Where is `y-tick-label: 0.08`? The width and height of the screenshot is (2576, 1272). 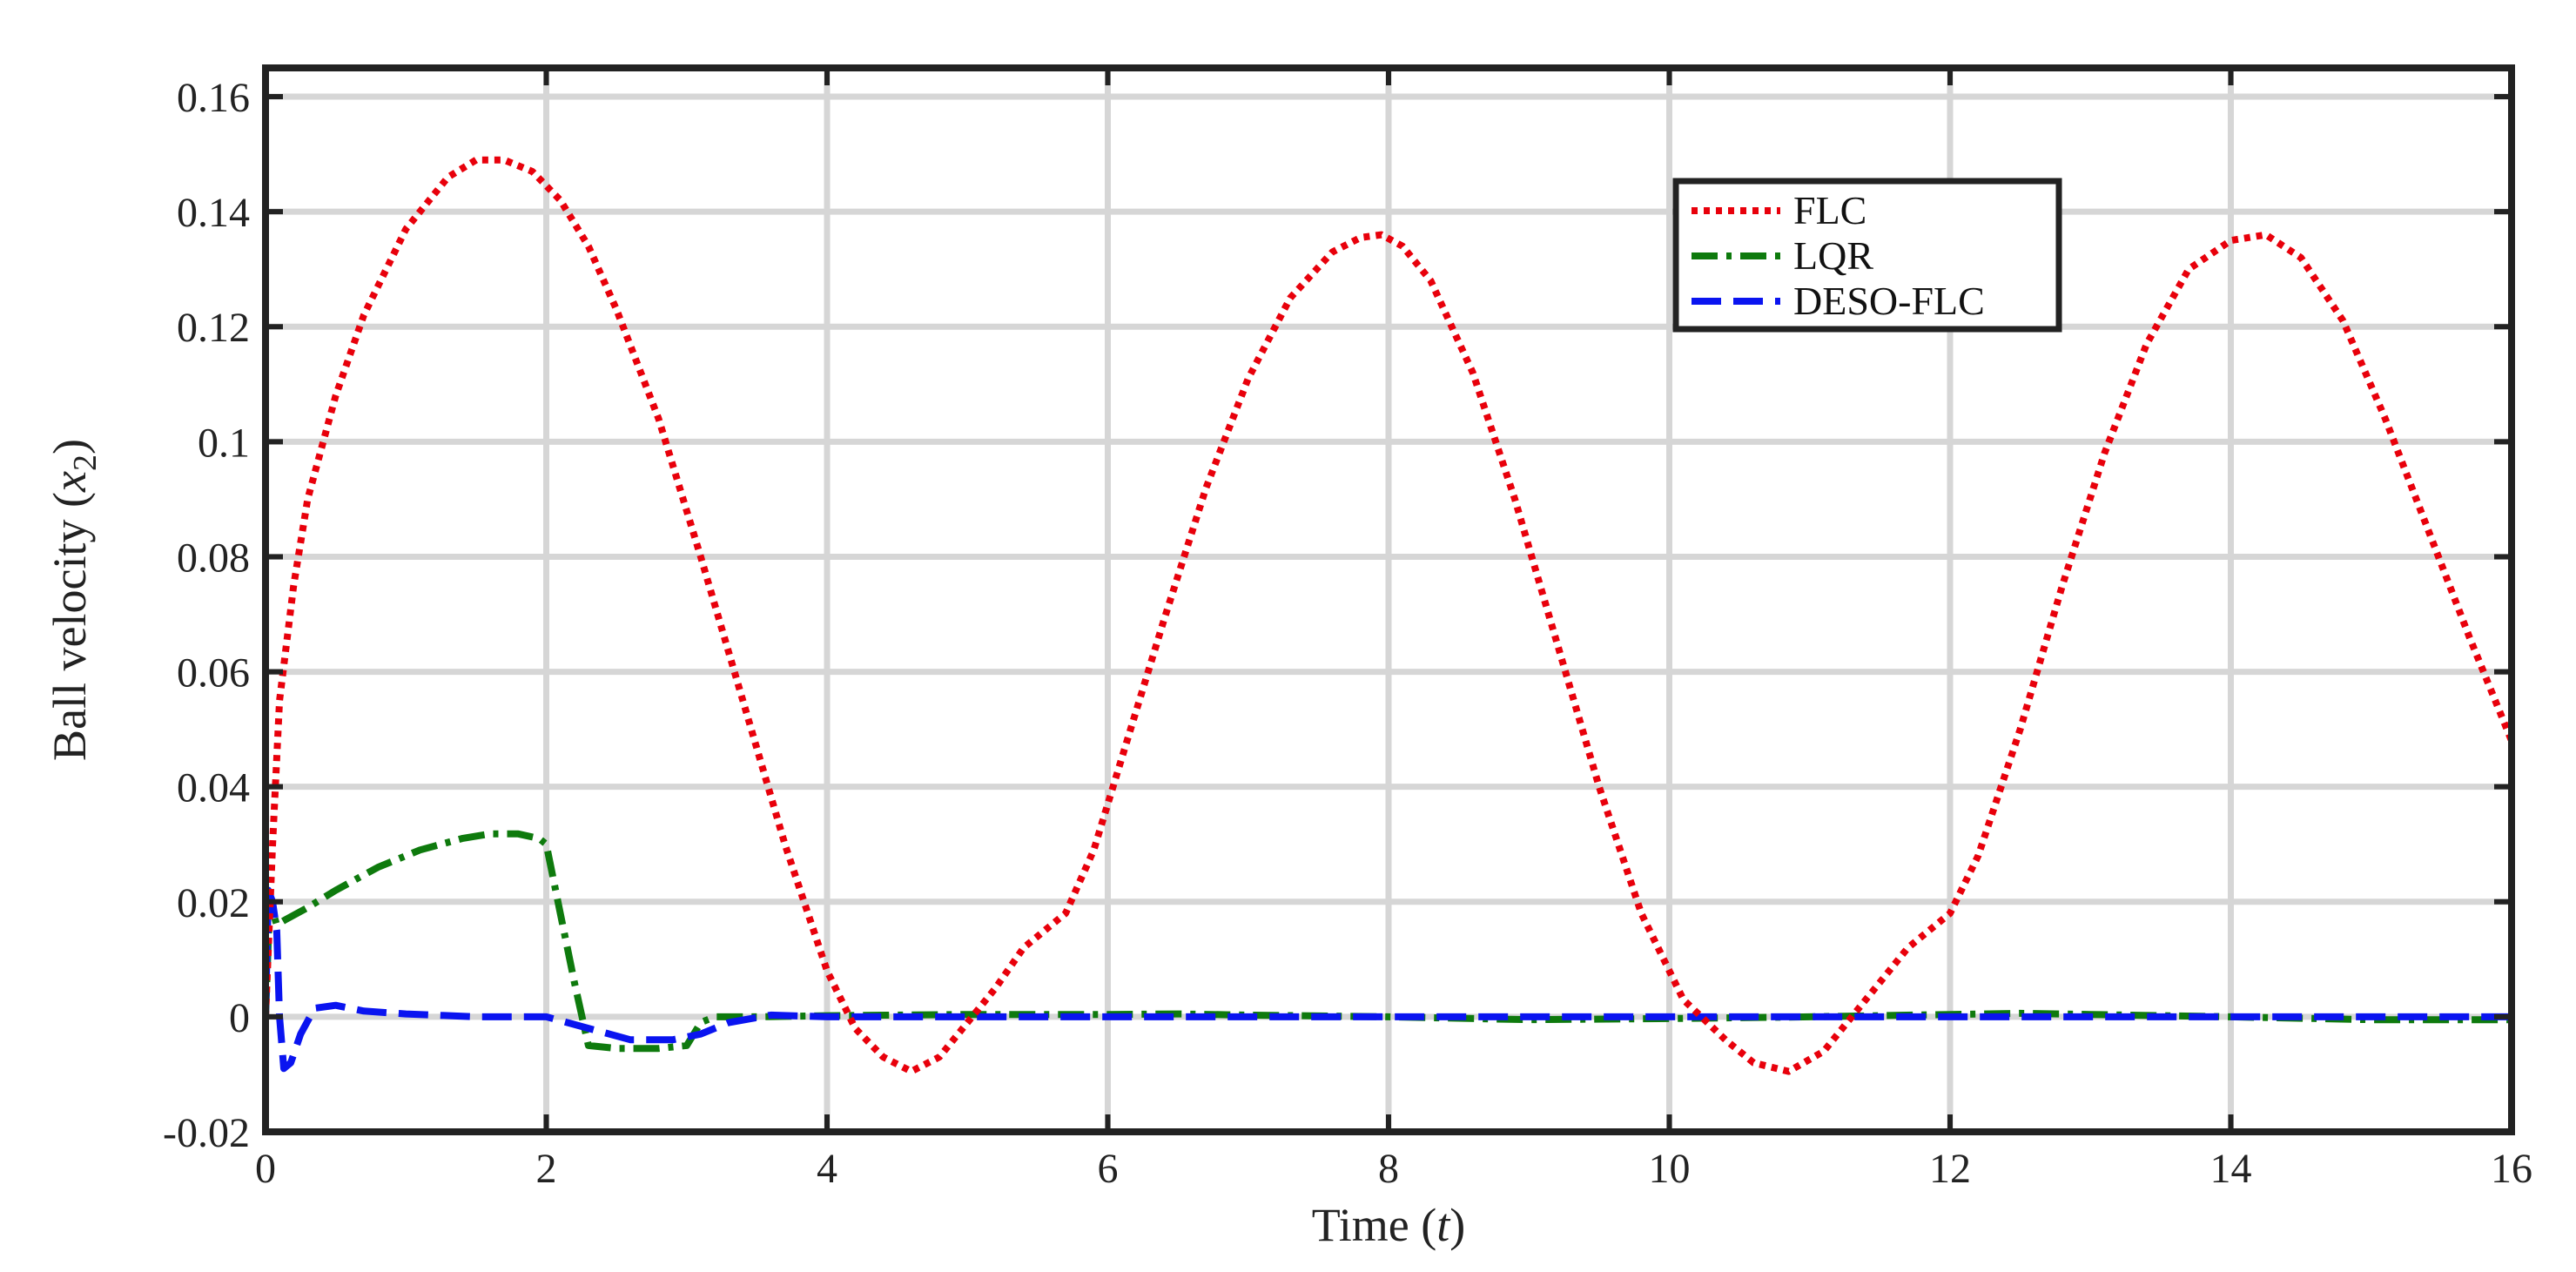
y-tick-label: 0.08 is located at coordinates (213, 558).